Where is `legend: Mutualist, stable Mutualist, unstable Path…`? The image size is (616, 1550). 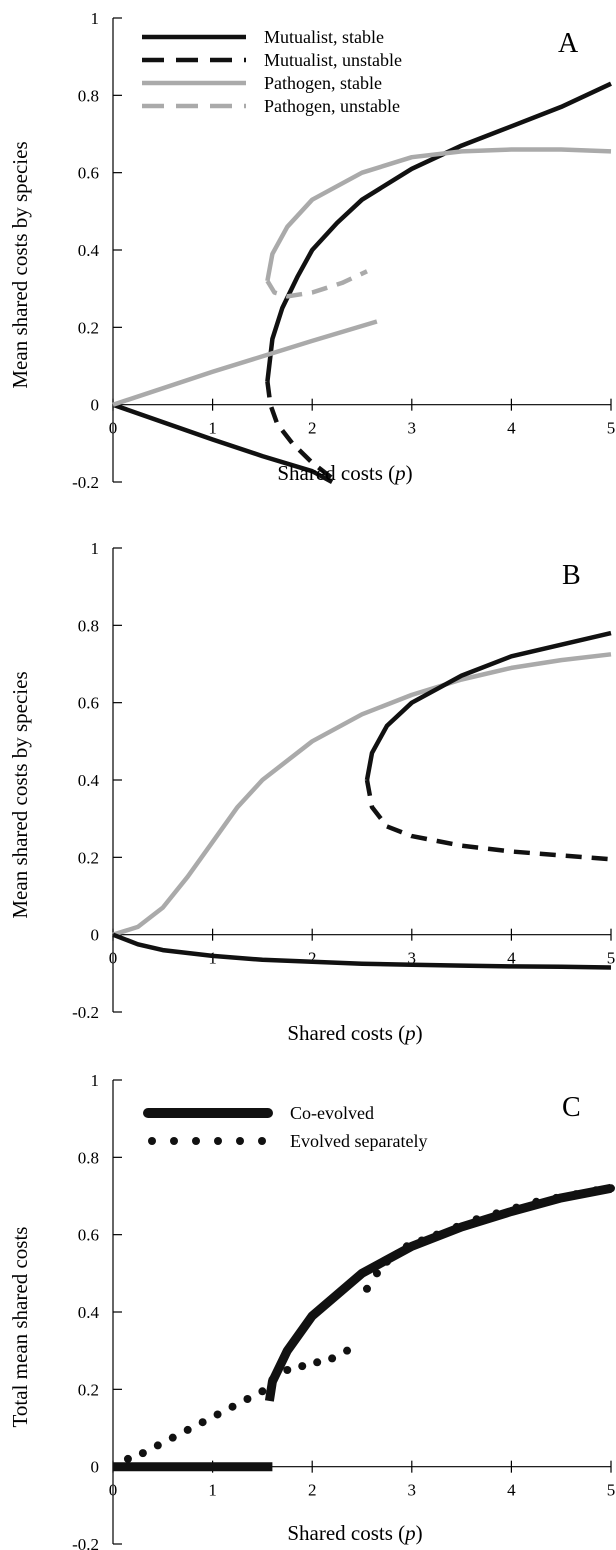 legend: Mutualist, stable Mutualist, unstable Path… is located at coordinates (272, 71).